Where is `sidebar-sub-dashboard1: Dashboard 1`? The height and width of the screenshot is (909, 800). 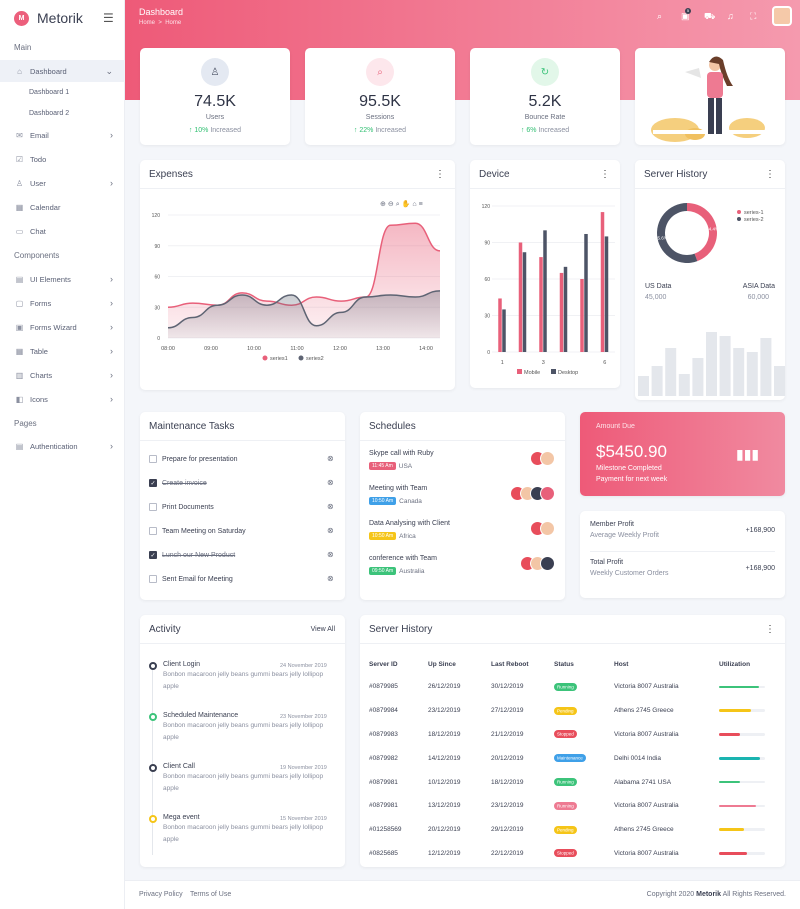
sidebar-sub-dashboard1: Dashboard 1 is located at coordinates (49, 92).